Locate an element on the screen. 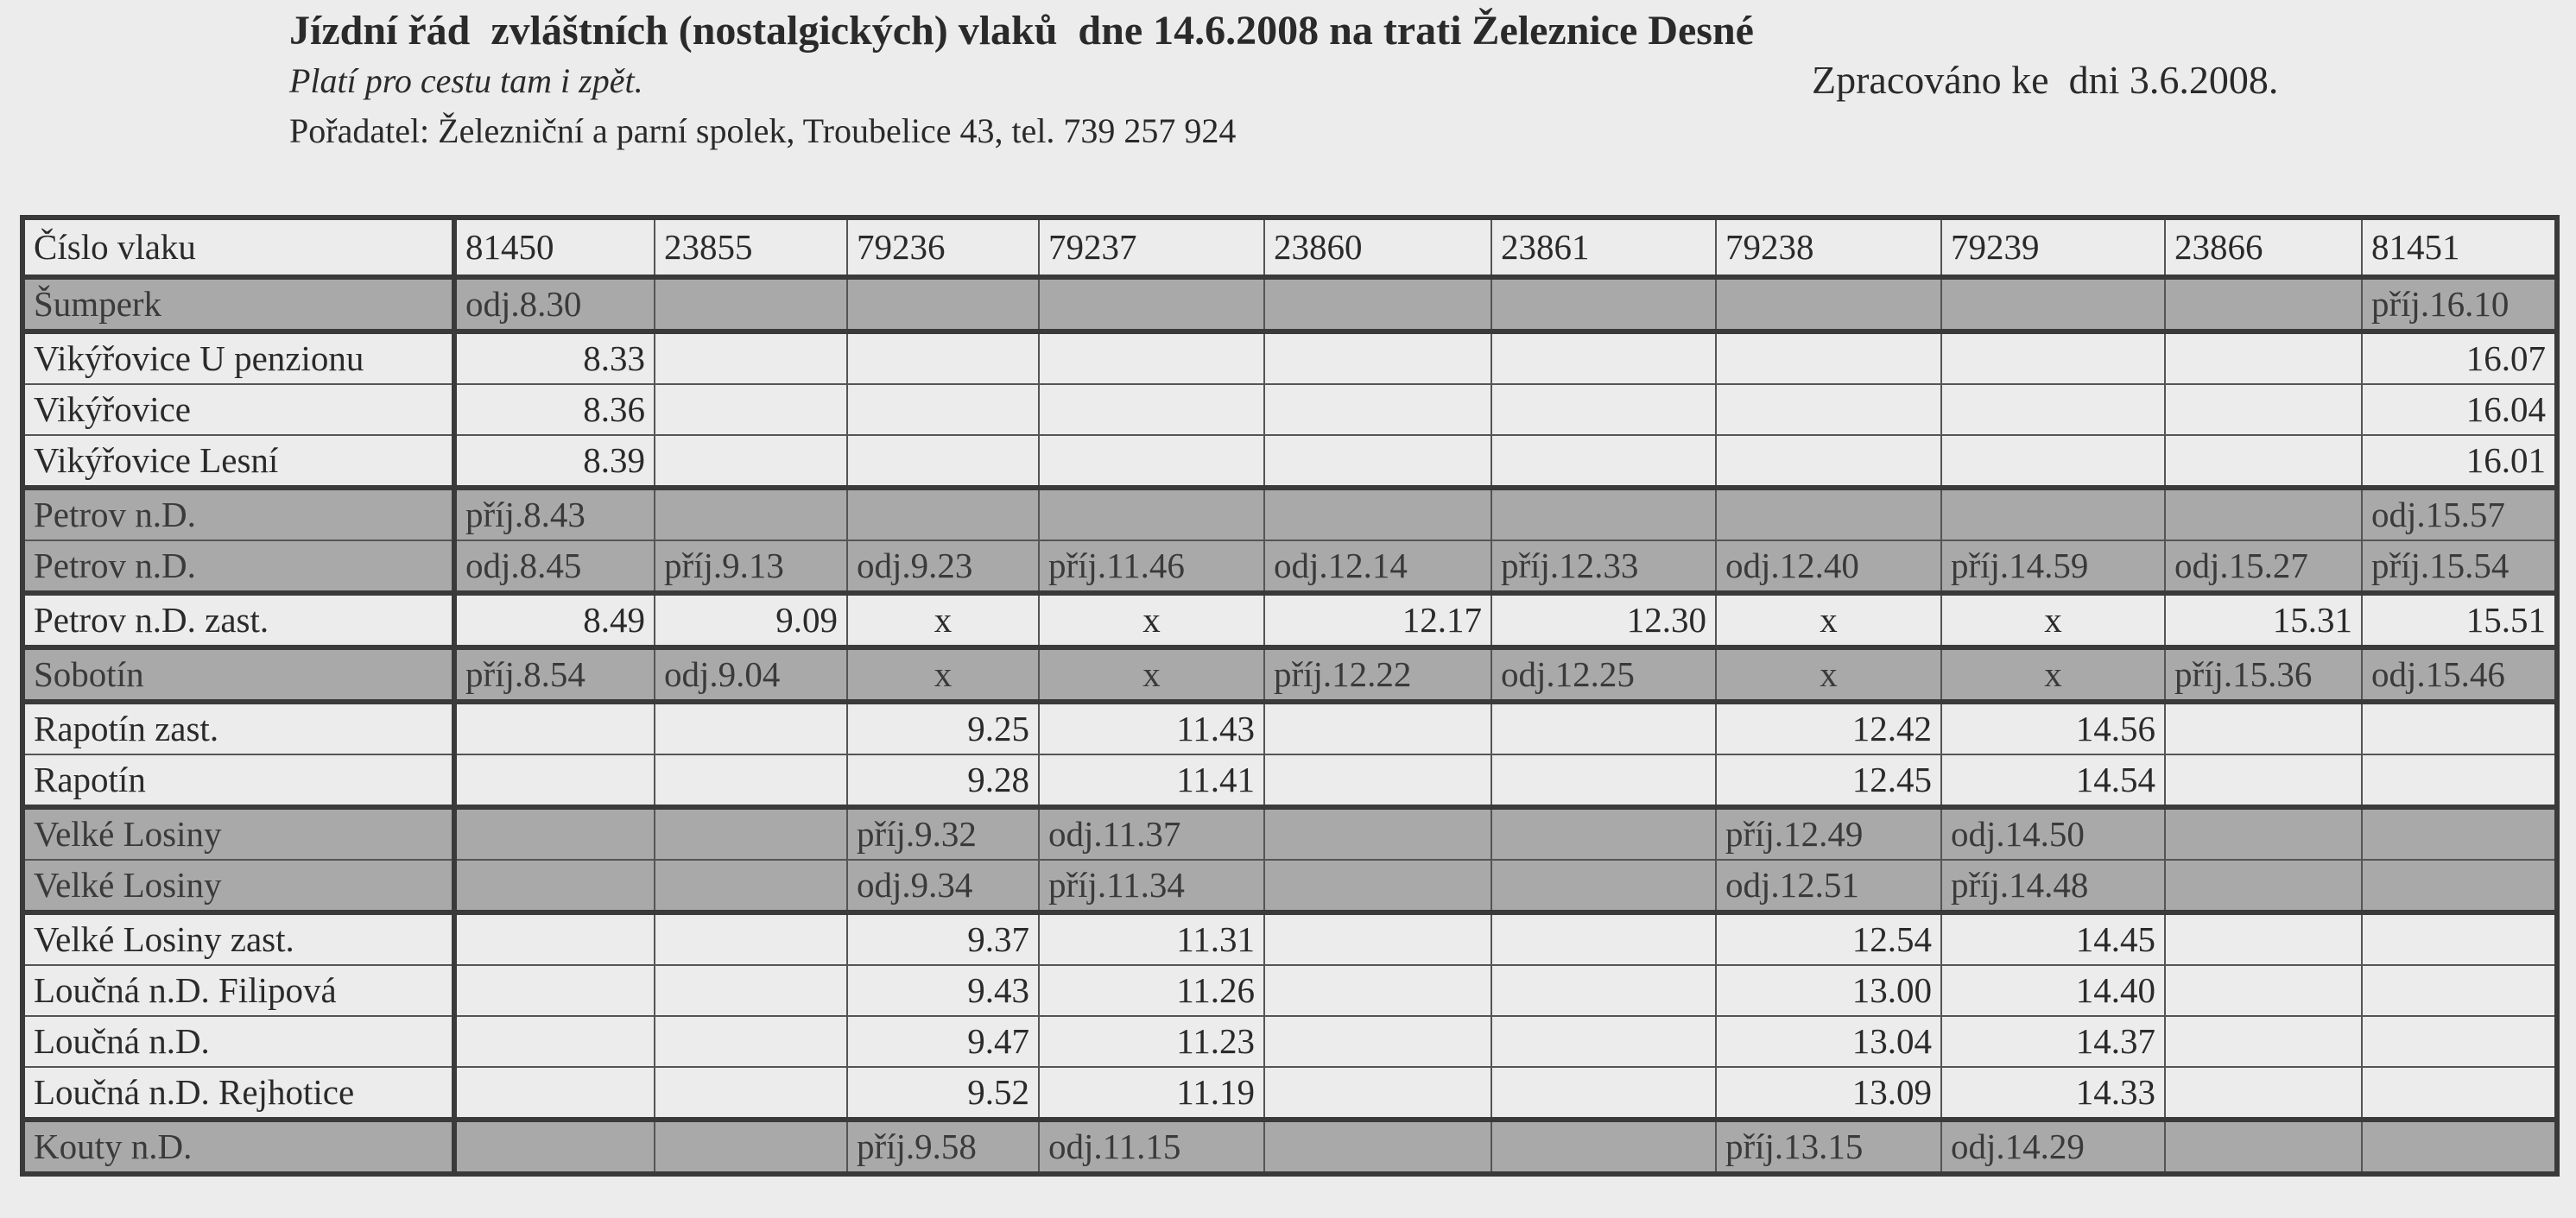 The image size is (2576, 1218). time-cell: 12.42 is located at coordinates (1828, 728).